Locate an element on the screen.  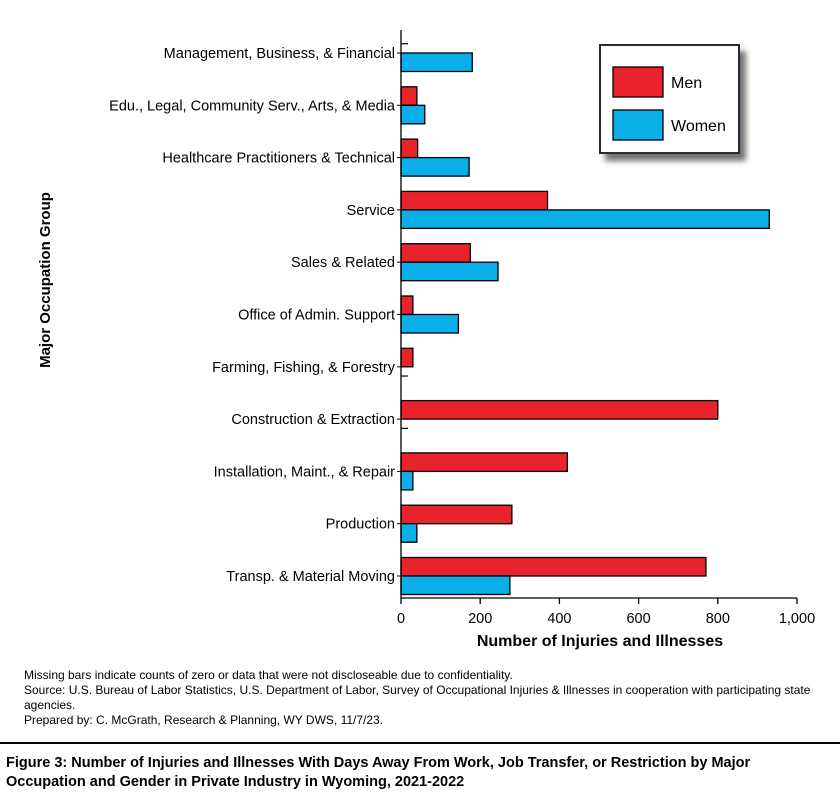
category-label: Construction & Extraction is located at coordinates (313, 420).